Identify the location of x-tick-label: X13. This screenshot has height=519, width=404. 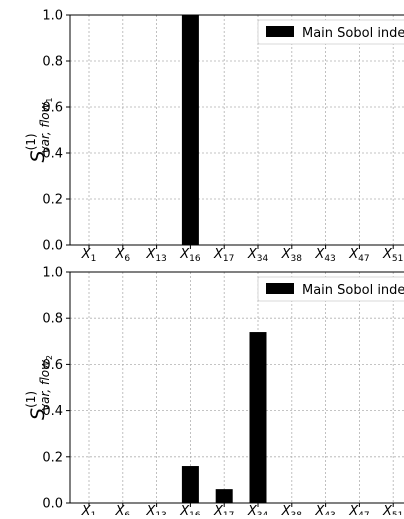
(155, 255).